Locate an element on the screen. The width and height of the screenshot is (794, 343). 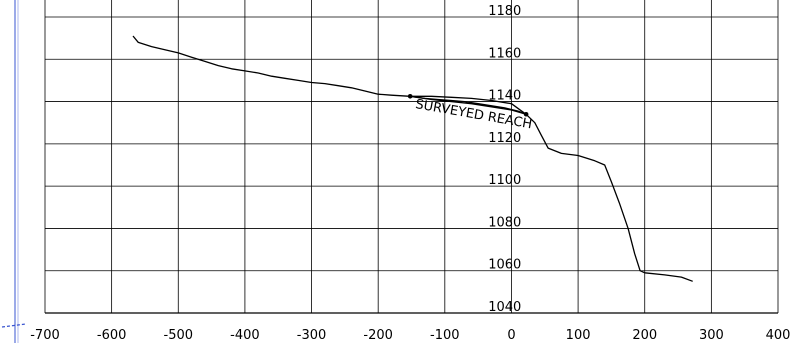
x-tick-label: -400 is located at coordinates (245, 335).